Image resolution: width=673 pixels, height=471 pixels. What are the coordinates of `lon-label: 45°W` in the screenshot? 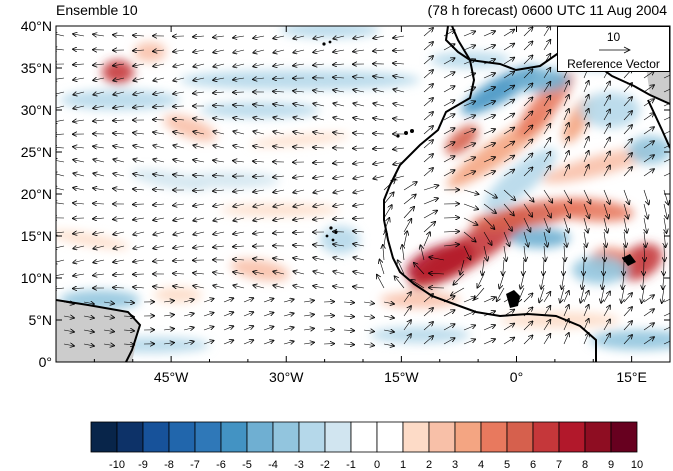 It's located at (171, 377).